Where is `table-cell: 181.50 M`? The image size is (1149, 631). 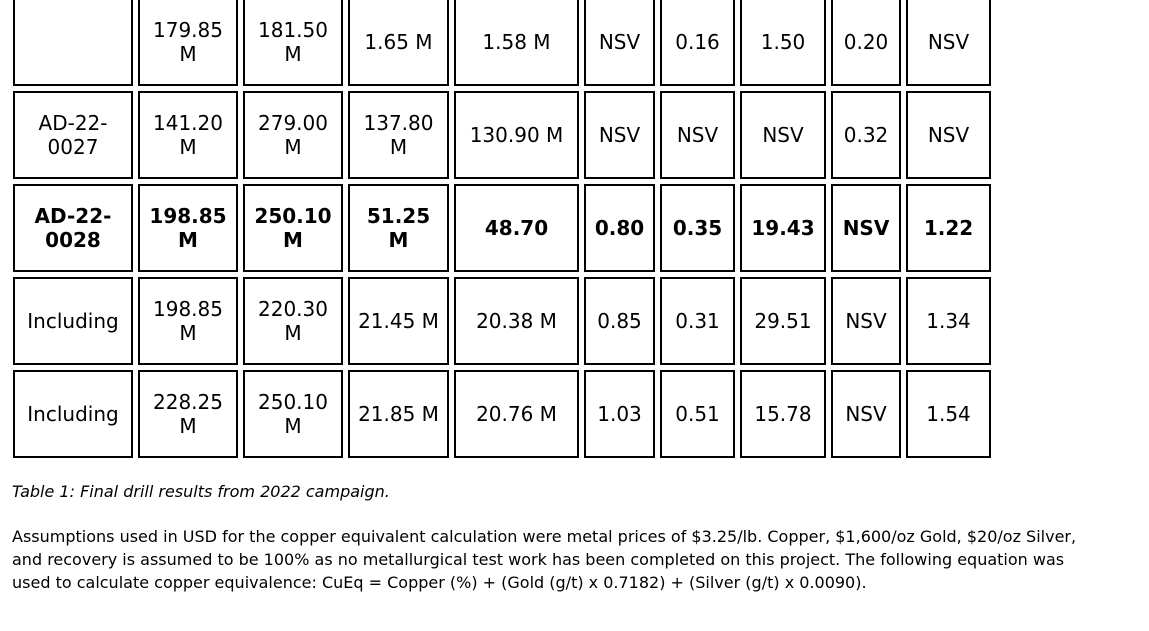 table-cell: 181.50 M is located at coordinates (293, 43).